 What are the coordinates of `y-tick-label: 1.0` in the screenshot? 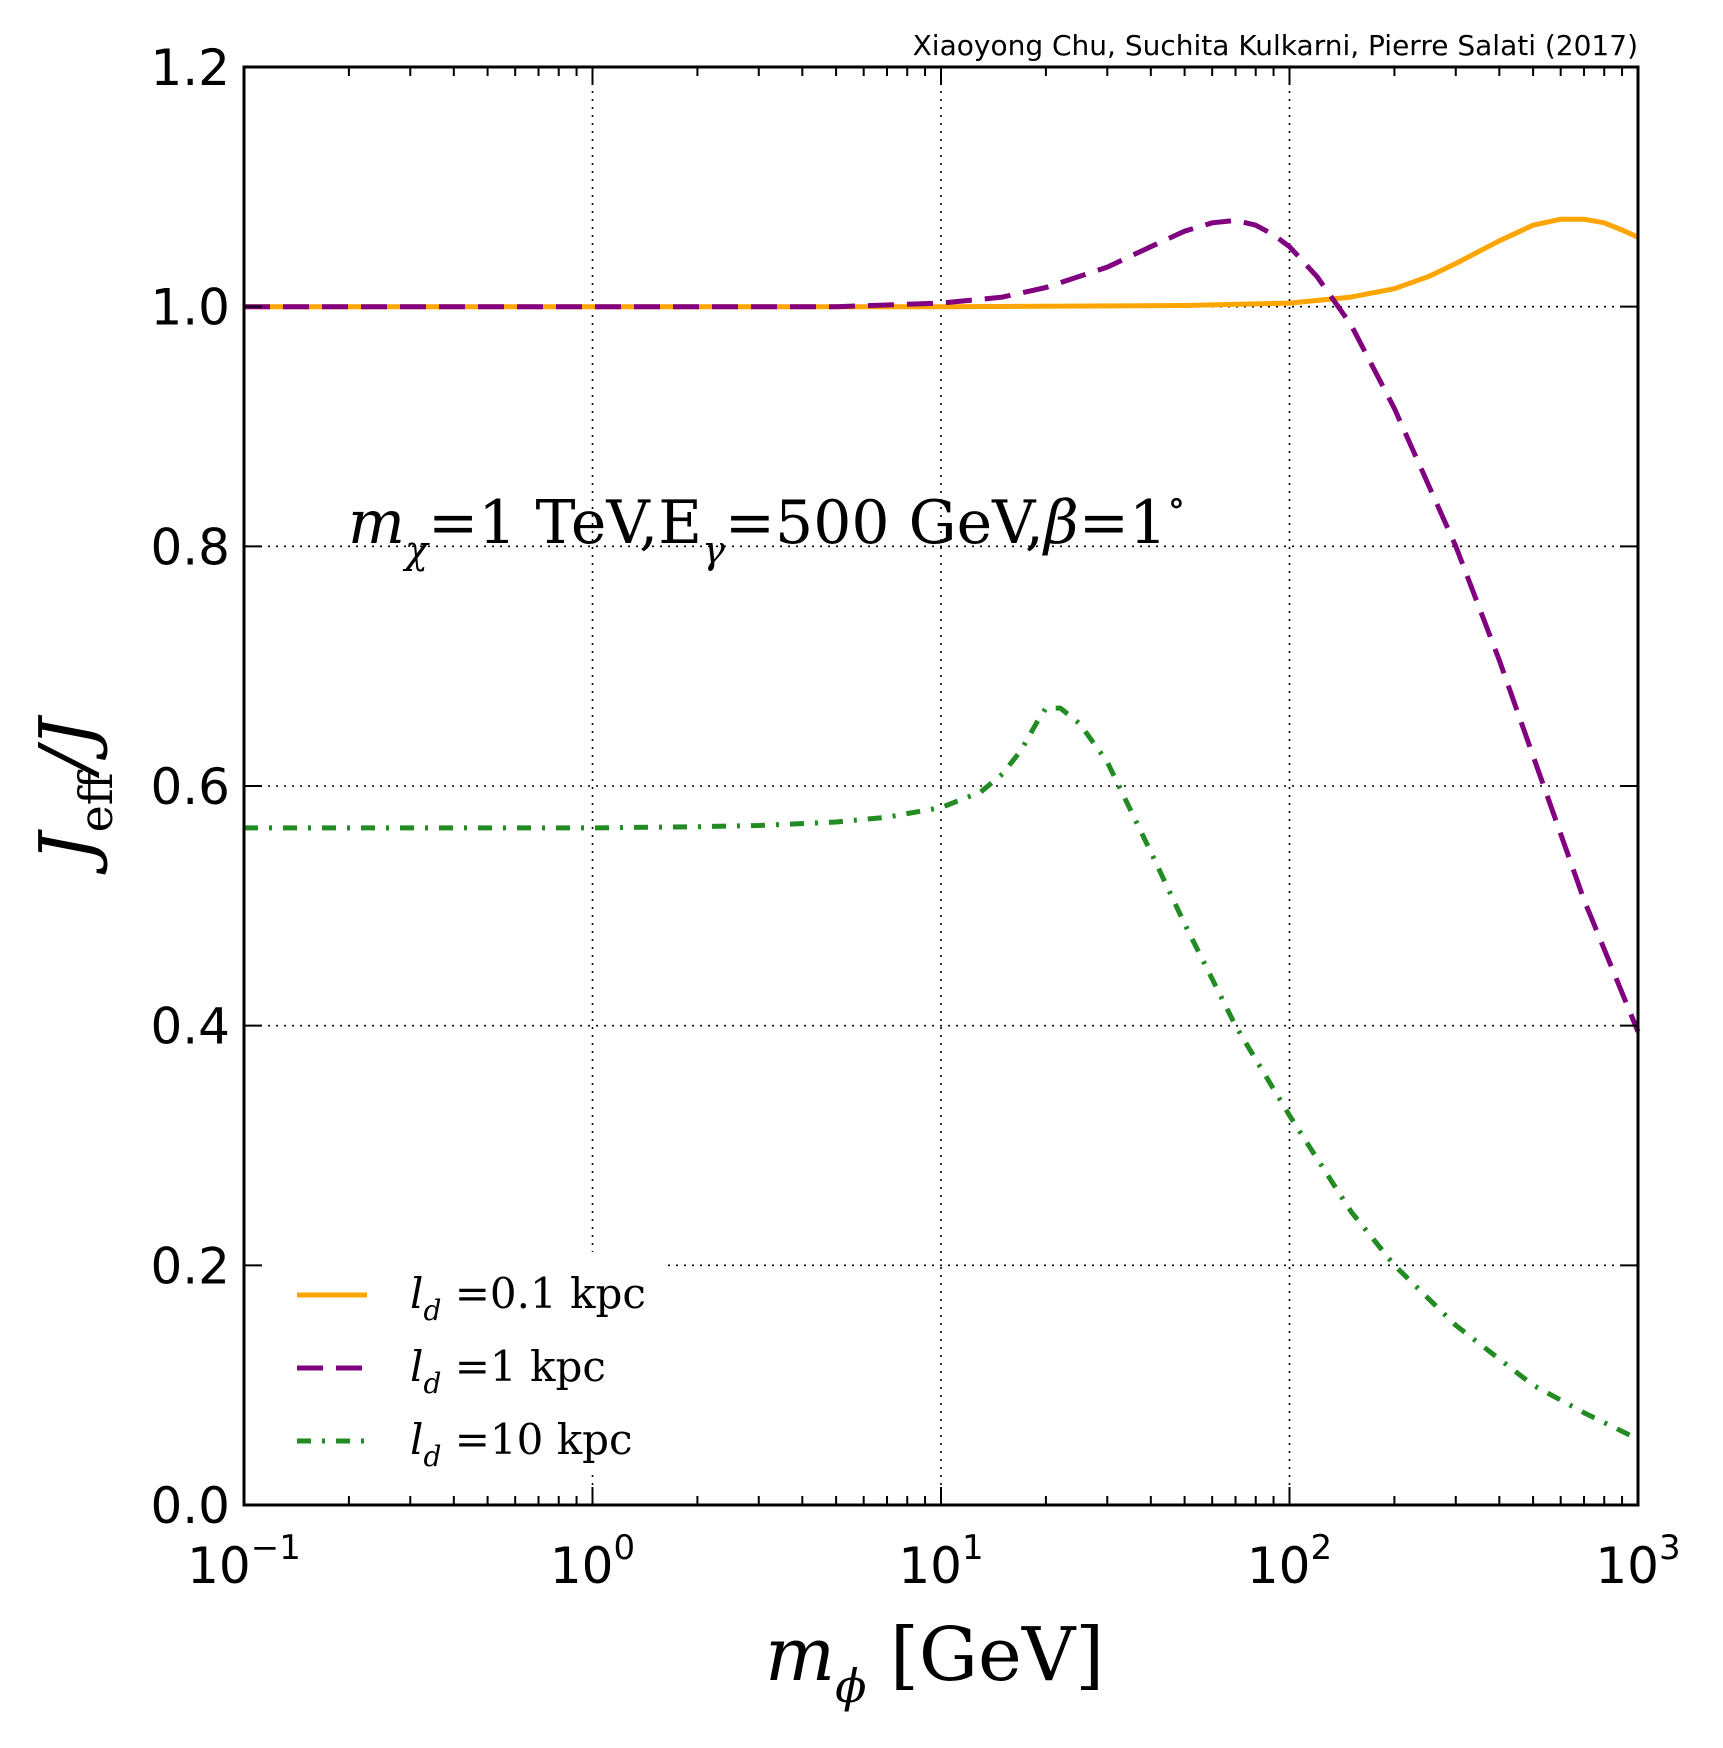 It's located at (190, 308).